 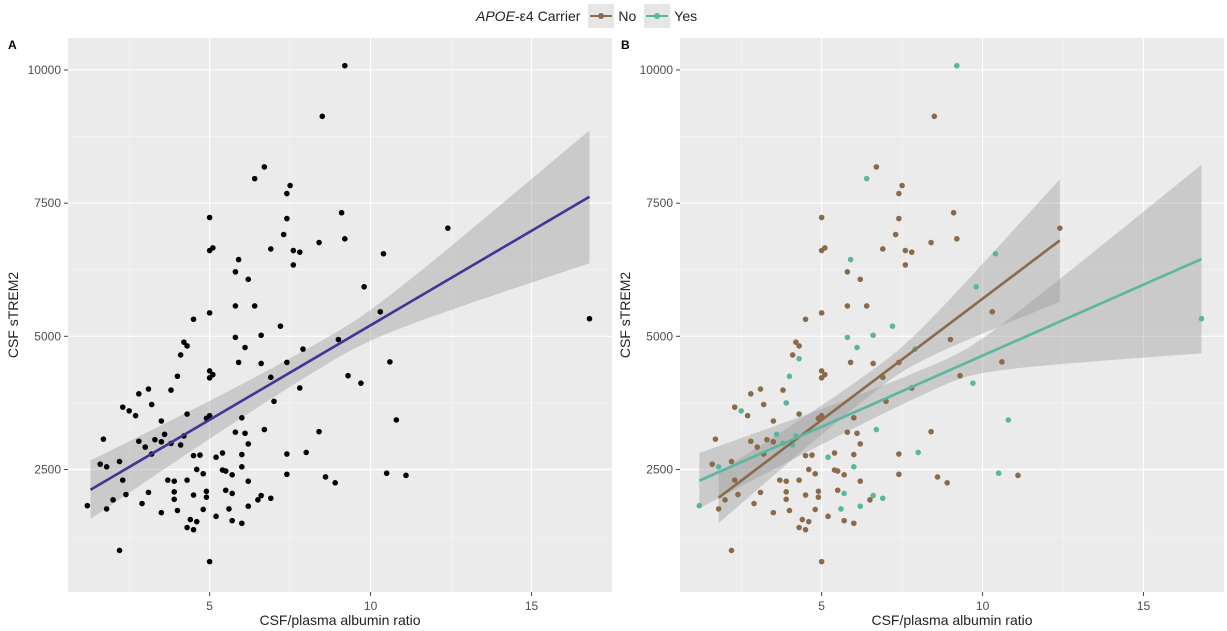 What do you see at coordinates (526, 16) in the screenshot?
I see `legend-title-symbol: ε4` at bounding box center [526, 16].